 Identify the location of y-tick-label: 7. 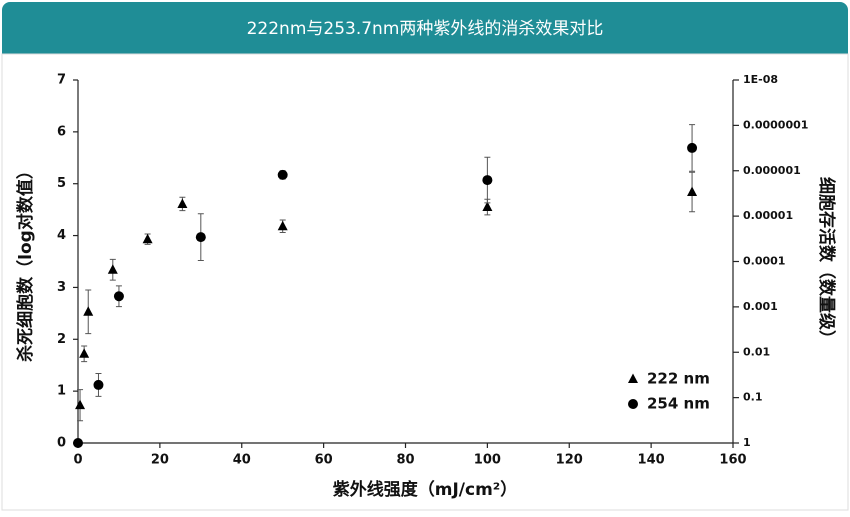
(61, 80).